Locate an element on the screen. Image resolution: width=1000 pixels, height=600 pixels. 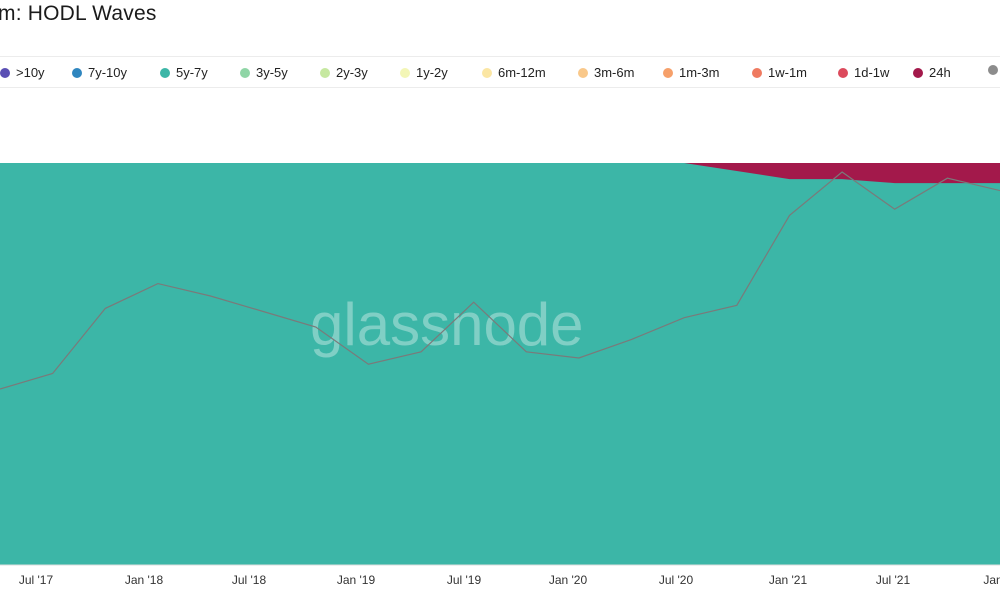
legend-item: >10y is located at coordinates (22, 72).